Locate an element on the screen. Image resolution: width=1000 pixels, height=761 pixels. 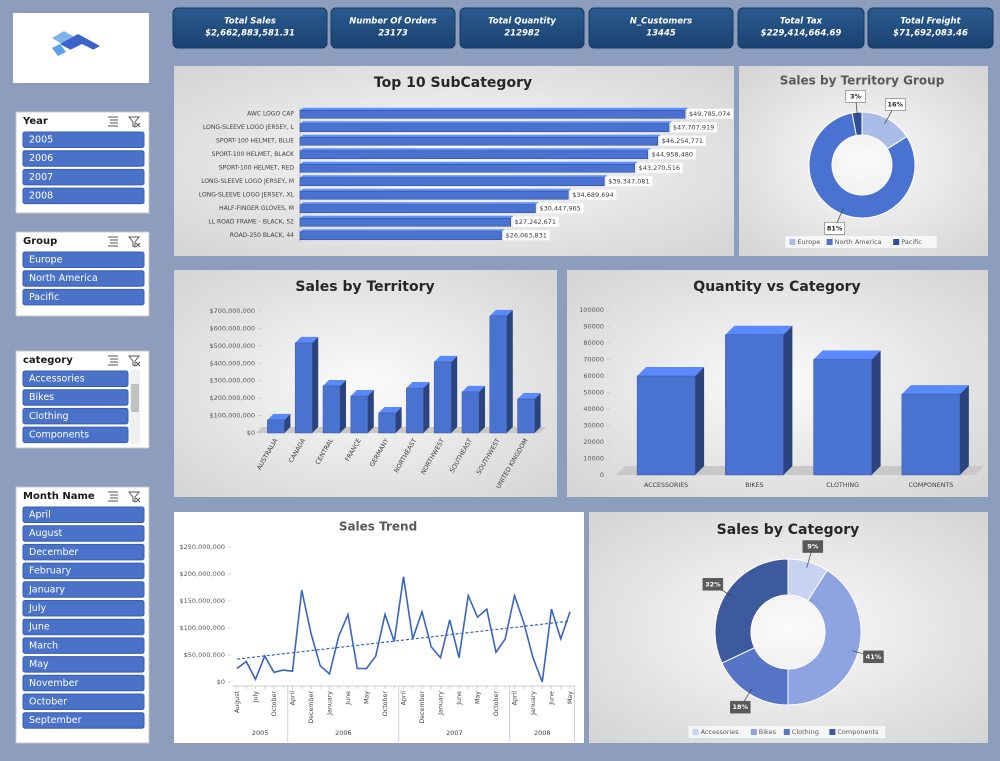
data-label: 81% is located at coordinates (835, 228).